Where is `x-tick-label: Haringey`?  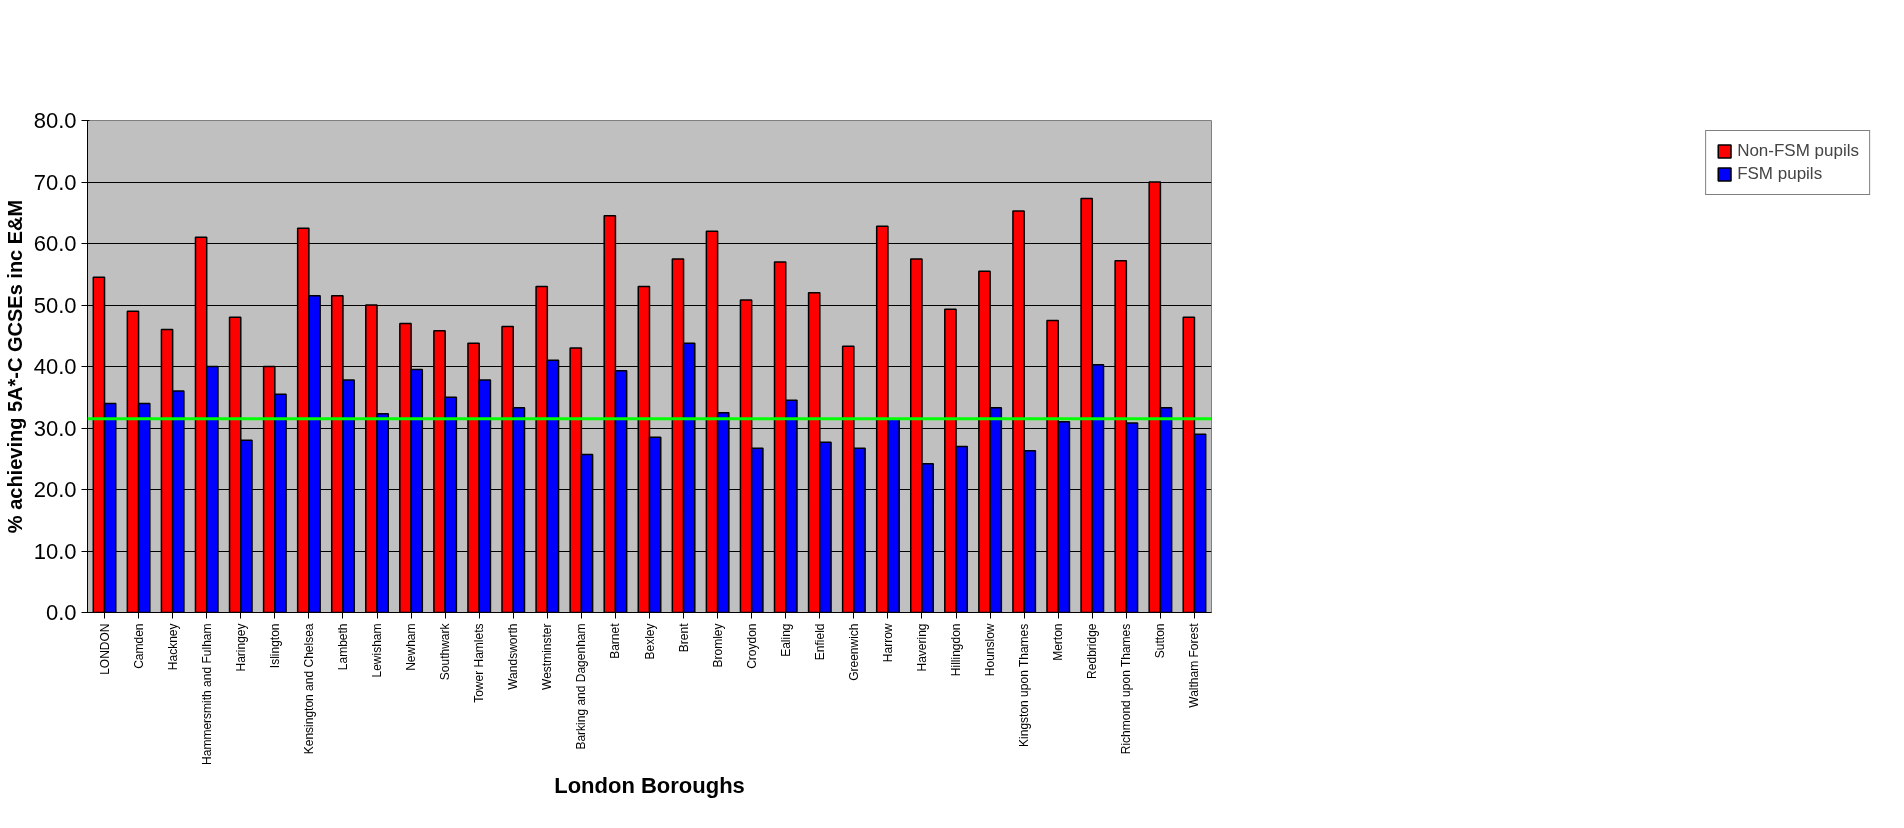 x-tick-label: Haringey is located at coordinates (240, 647).